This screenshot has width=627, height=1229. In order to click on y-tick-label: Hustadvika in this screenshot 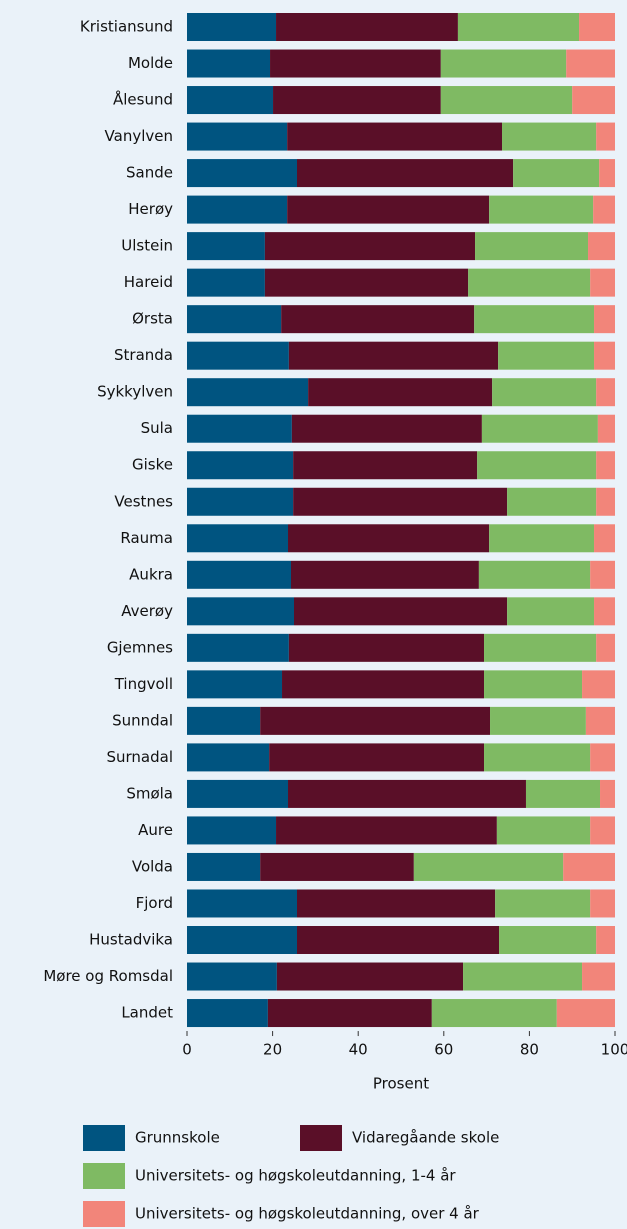, I will do `click(131, 940)`.